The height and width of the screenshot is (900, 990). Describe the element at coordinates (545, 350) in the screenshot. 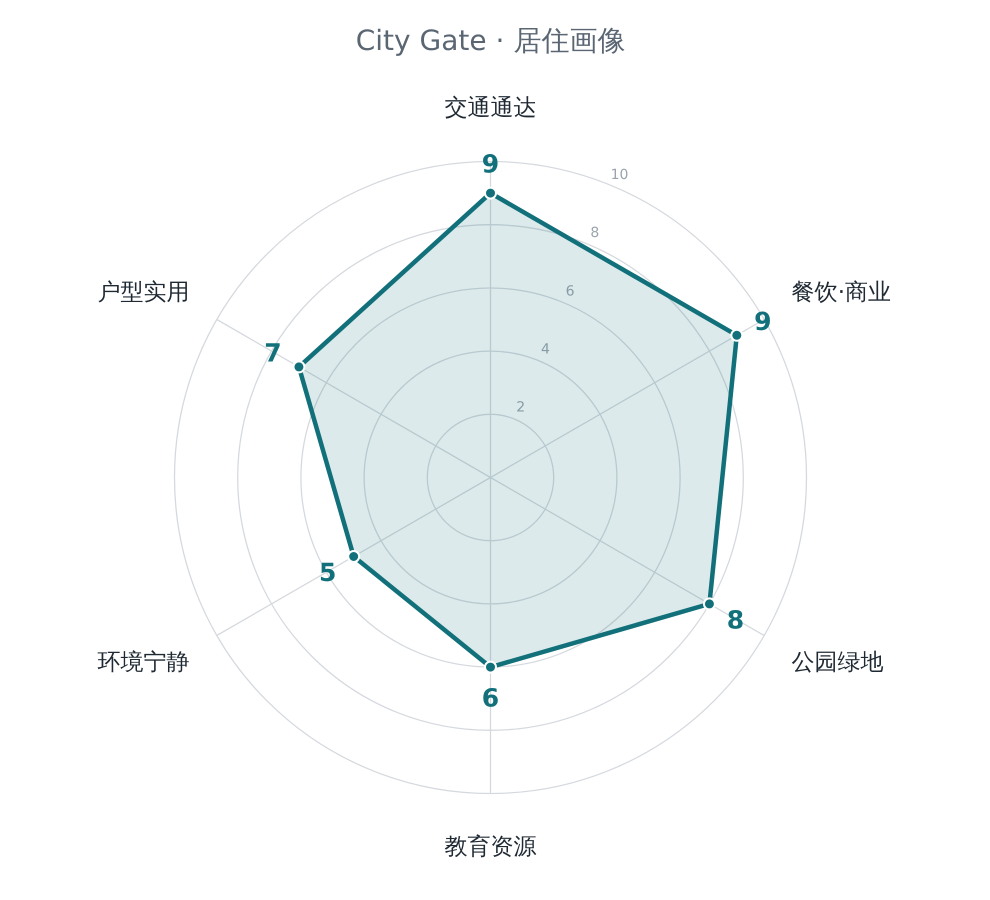

I see `y-tick-label: 4` at that location.